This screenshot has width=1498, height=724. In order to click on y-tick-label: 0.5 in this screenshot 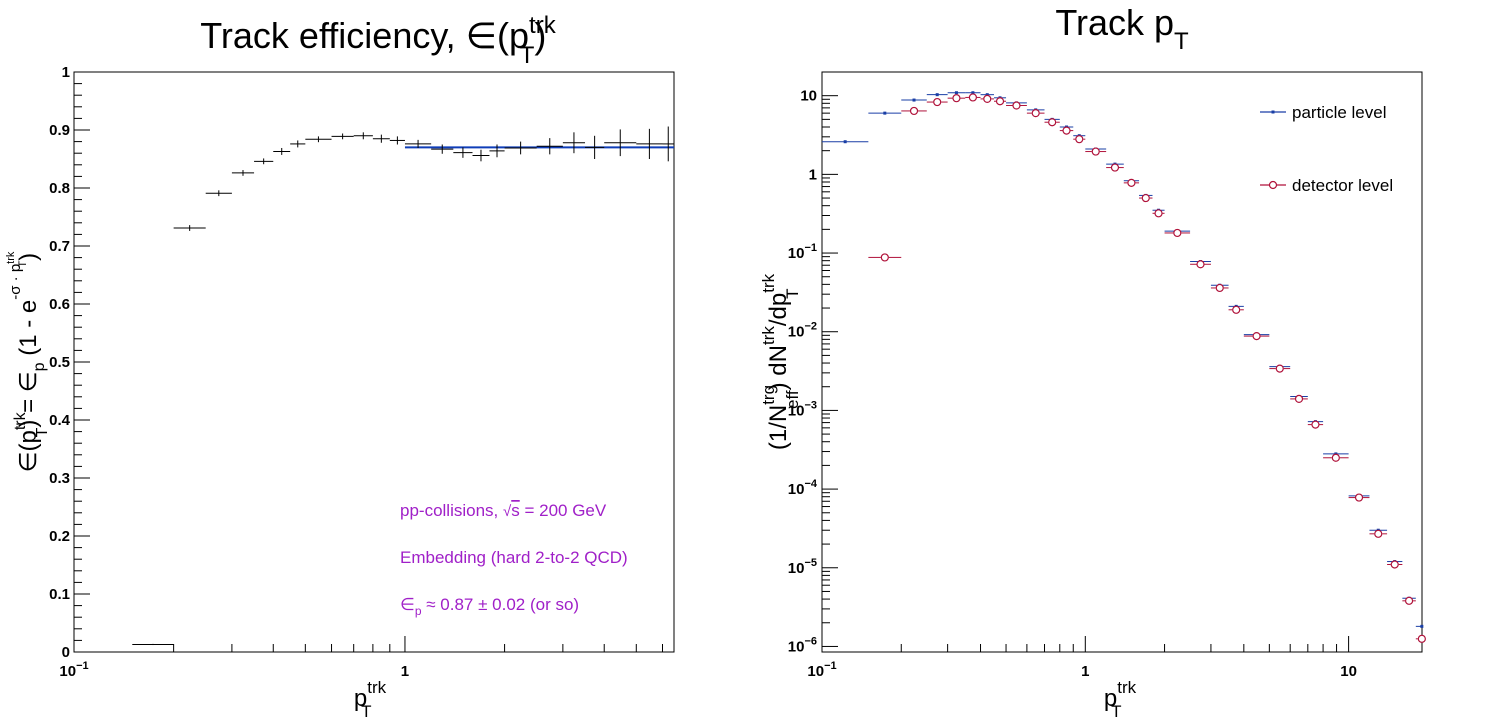, I will do `click(59, 362)`.